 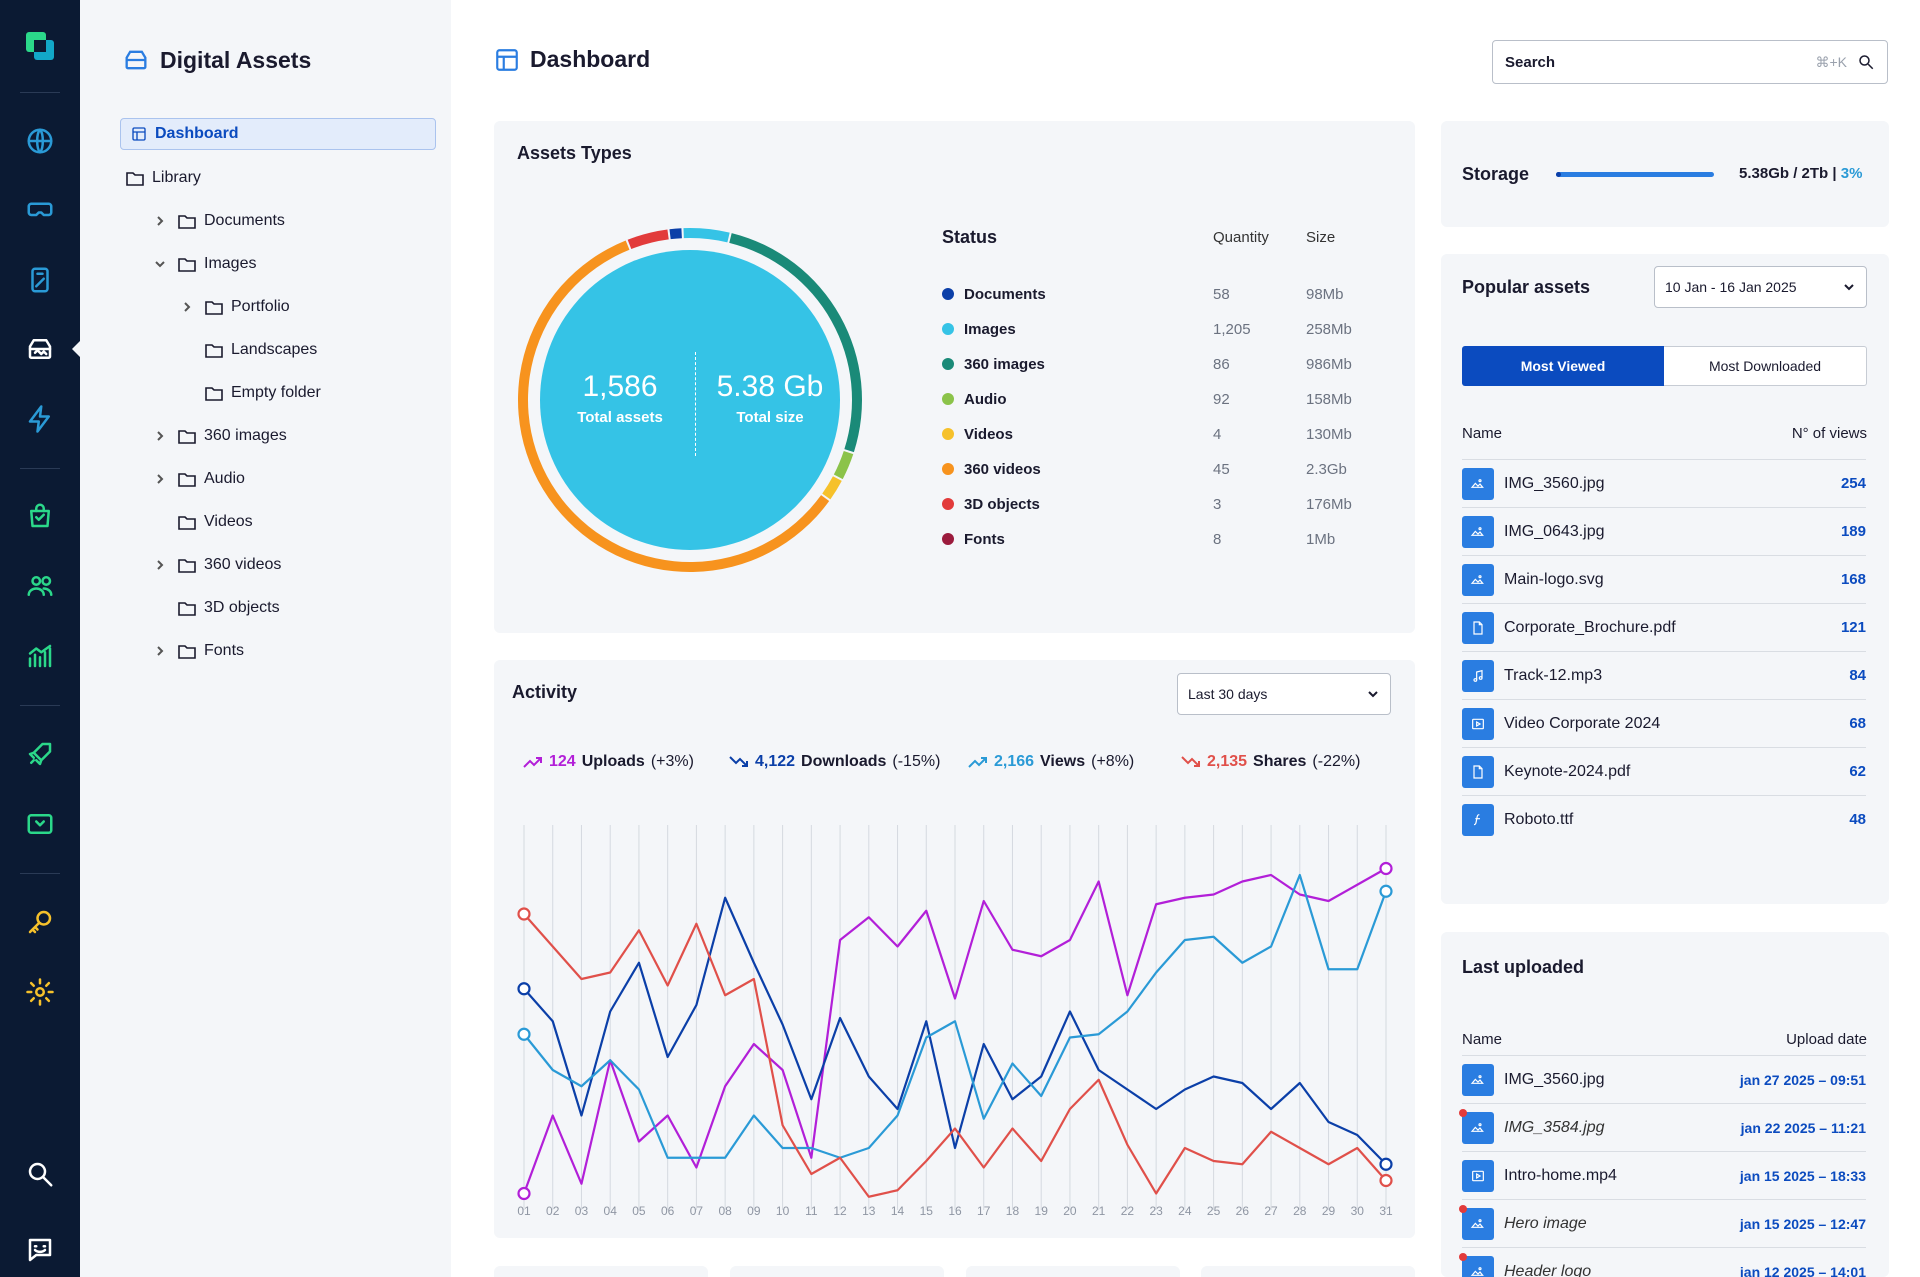 I want to click on tree-item-3d-objects: 3D objects, so click(x=229, y=608).